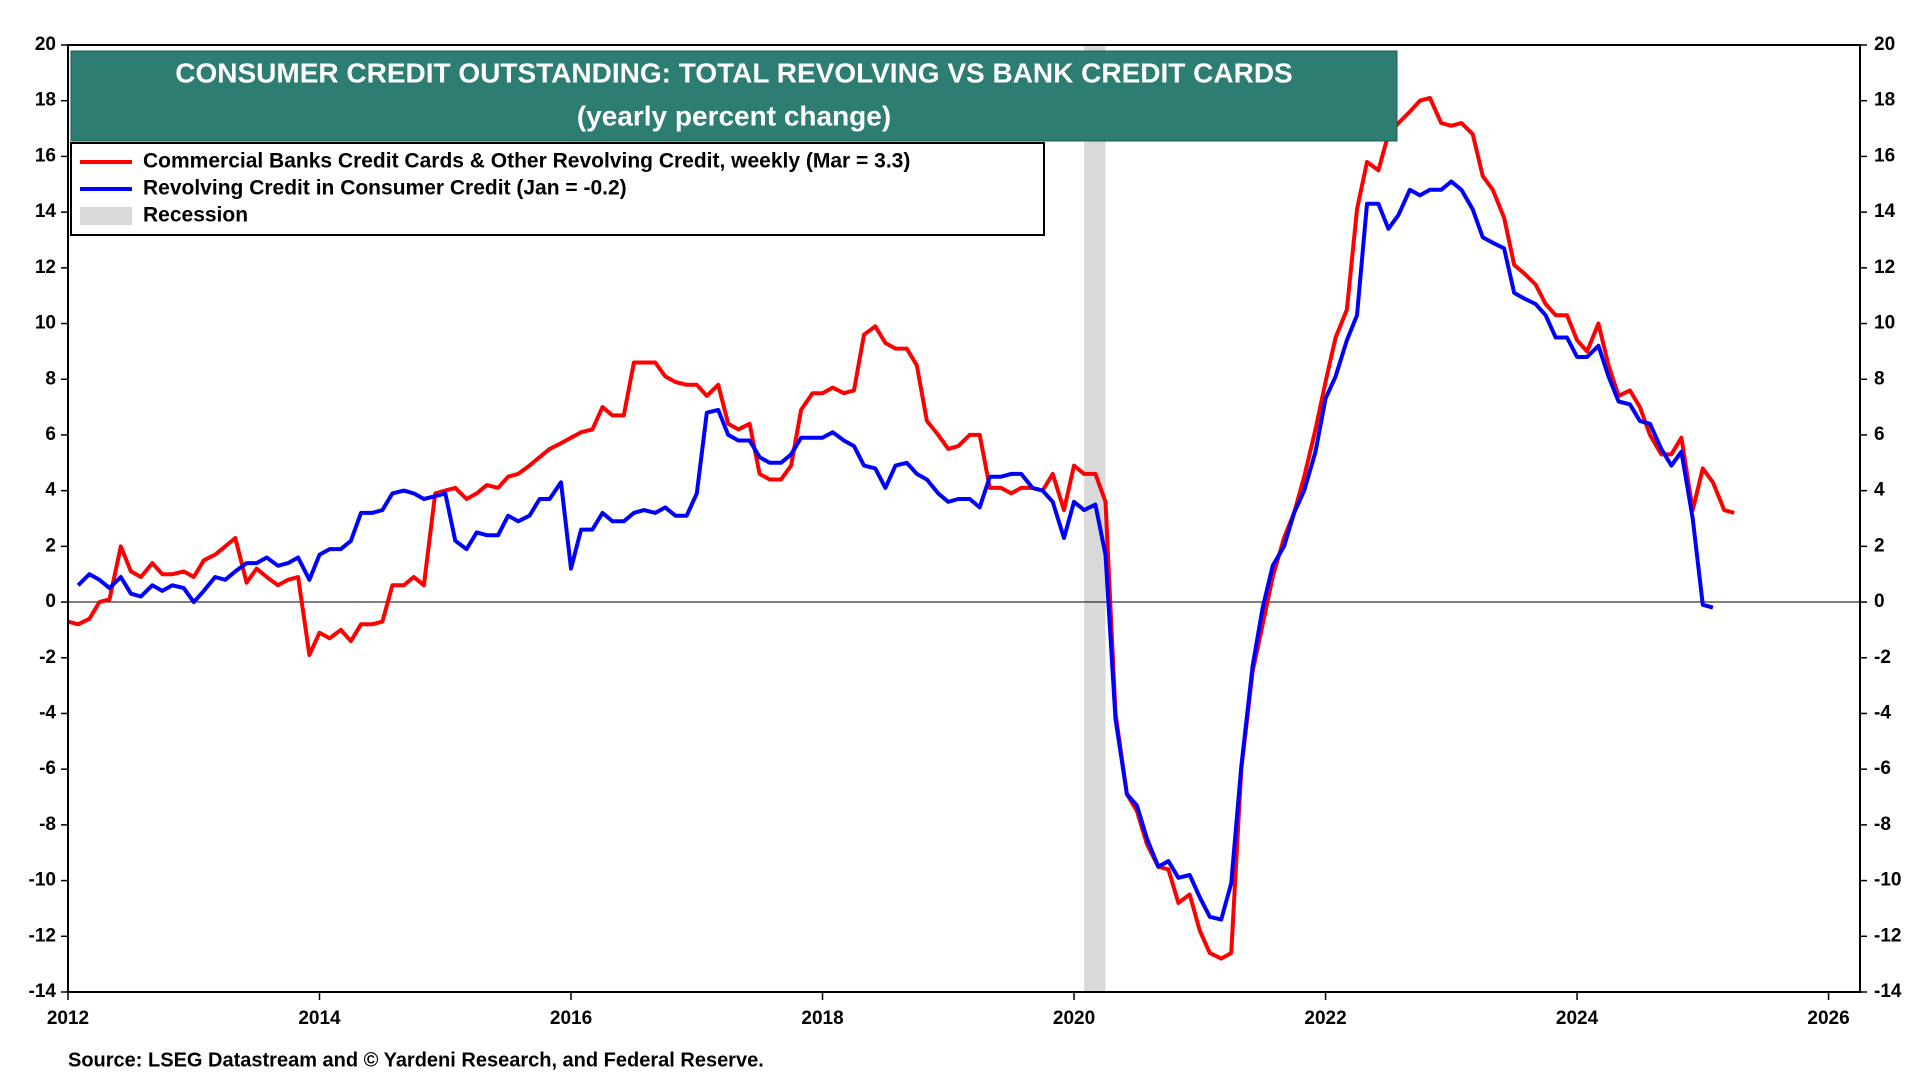 The image size is (1920, 1080). Describe the element at coordinates (50, 490) in the screenshot. I see `y-tick-label: 4` at that location.